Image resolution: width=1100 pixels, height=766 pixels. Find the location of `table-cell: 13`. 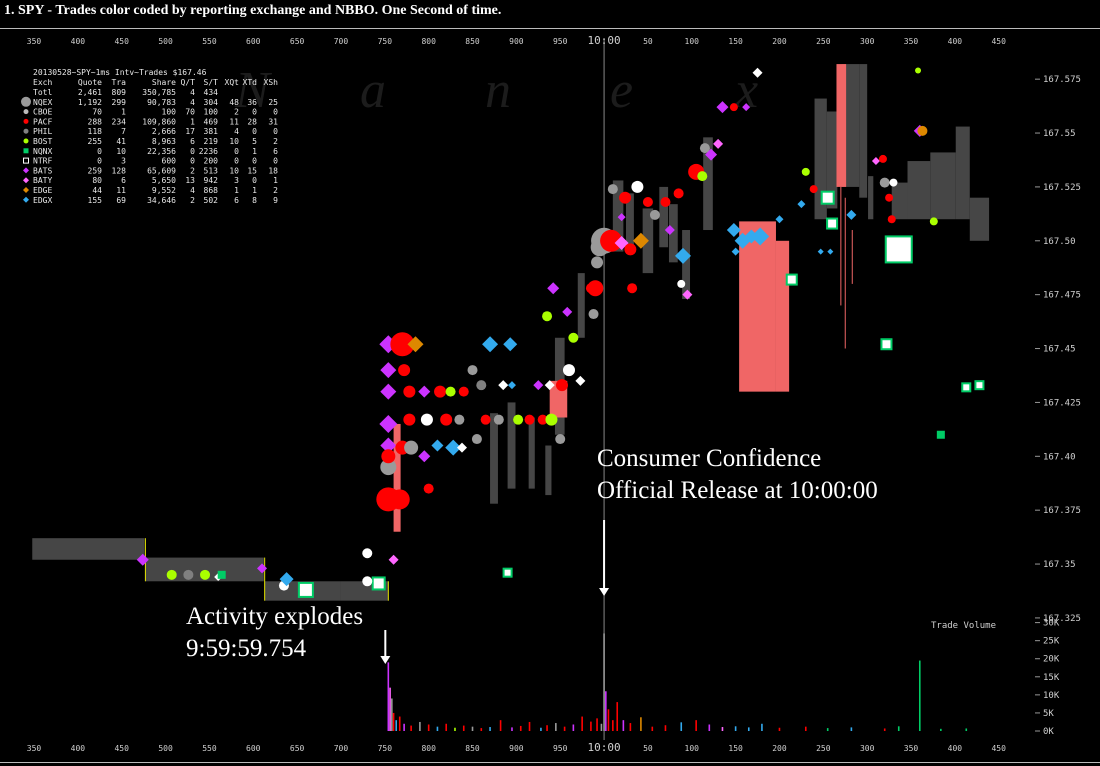

table-cell: 13 is located at coordinates (190, 180).